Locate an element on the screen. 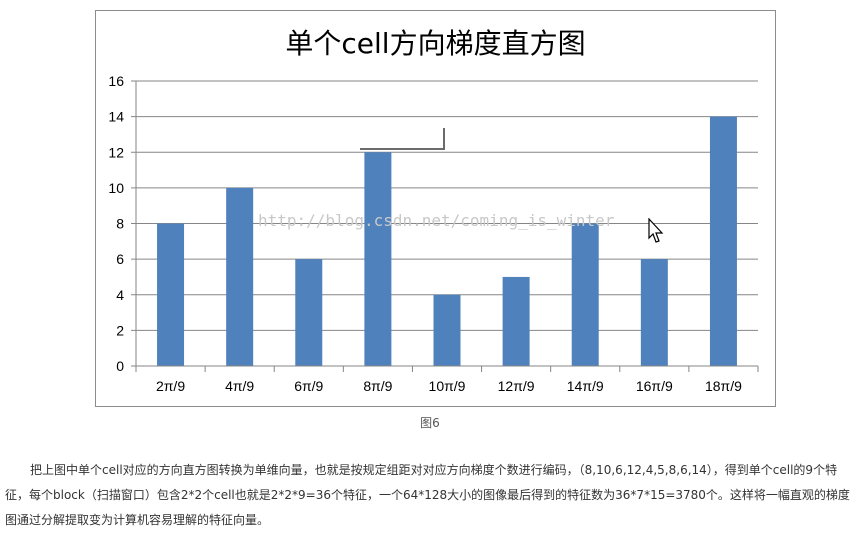 This screenshot has height=533, width=860. figure-caption: 图6 is located at coordinates (430, 423).